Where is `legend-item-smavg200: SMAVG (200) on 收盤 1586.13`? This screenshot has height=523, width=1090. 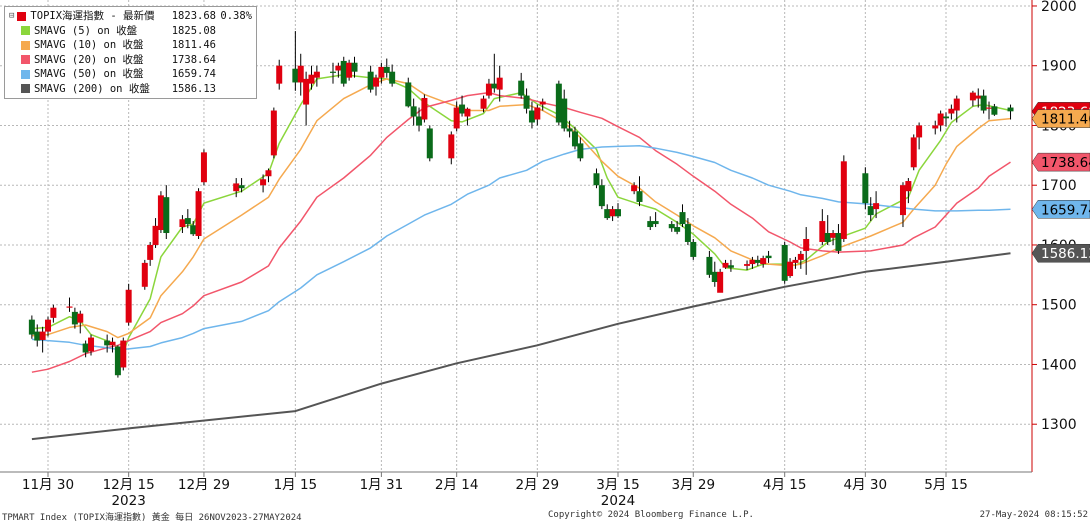
legend-item-smavg200: SMAVG (200) on 收盤 1586.13 is located at coordinates (130, 89).